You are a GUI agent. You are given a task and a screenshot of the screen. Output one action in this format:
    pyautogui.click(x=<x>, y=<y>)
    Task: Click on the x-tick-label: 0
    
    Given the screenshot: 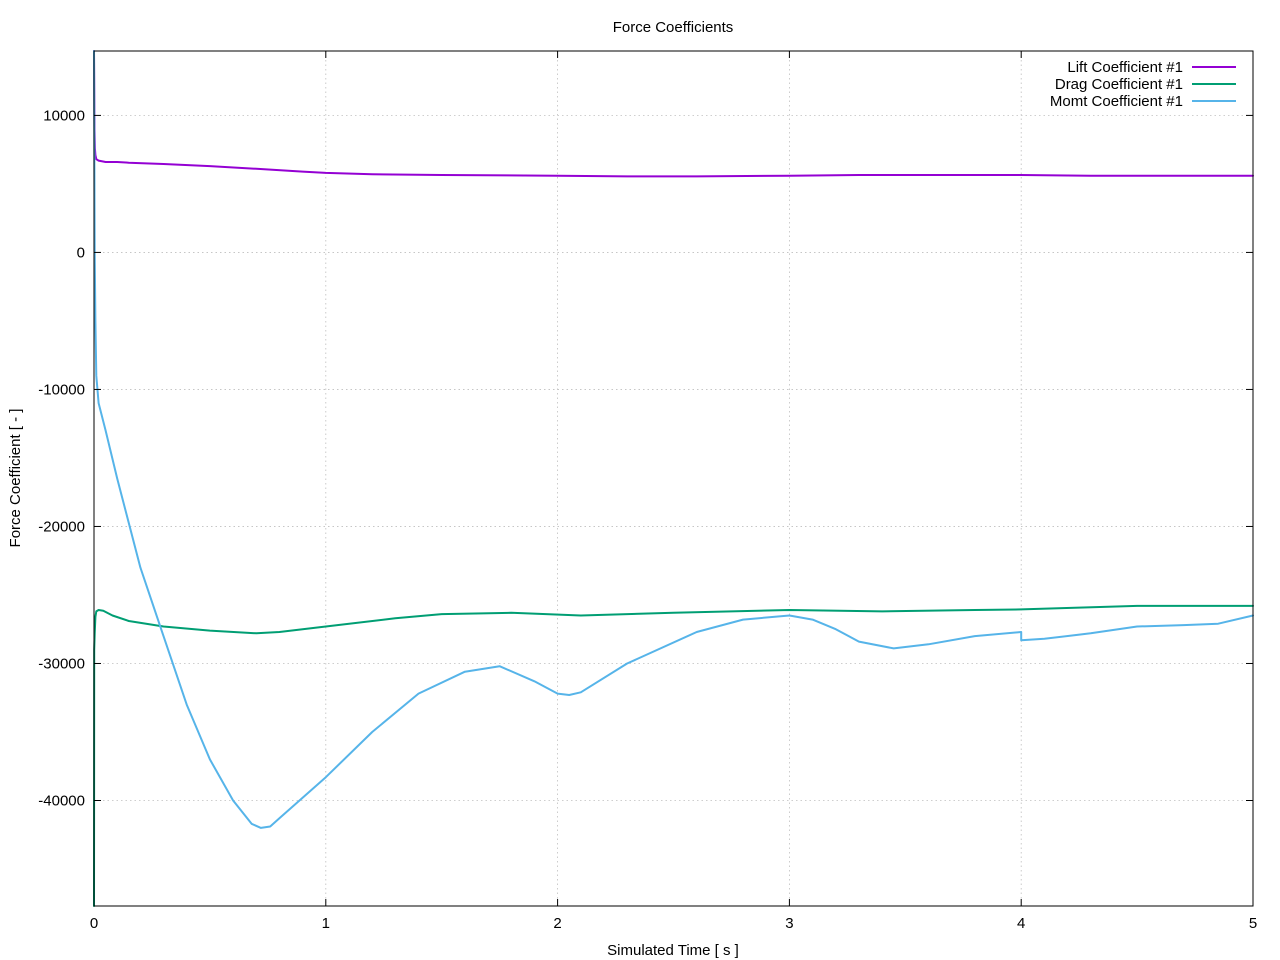 What is the action you would take?
    pyautogui.click(x=94, y=923)
    